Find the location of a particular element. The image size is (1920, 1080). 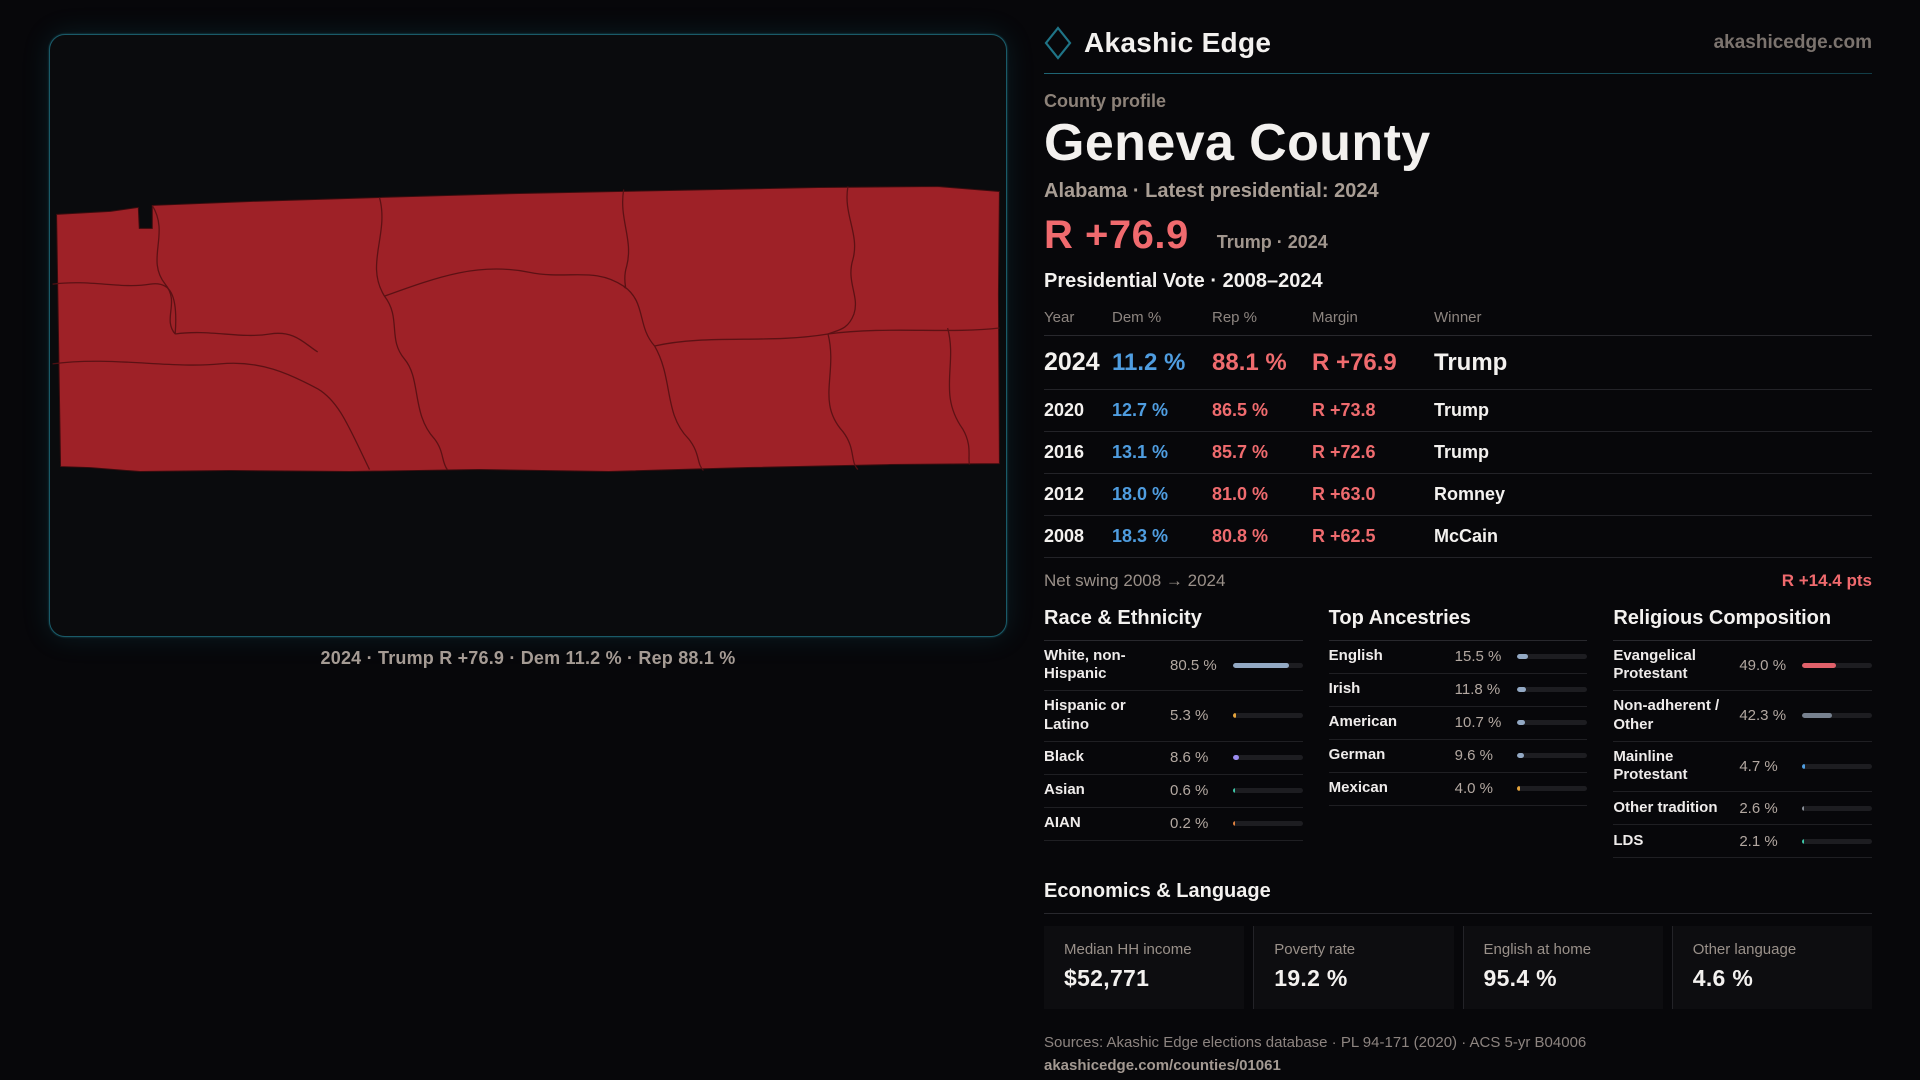

stat-label: Other language is located at coordinates (1744, 950).